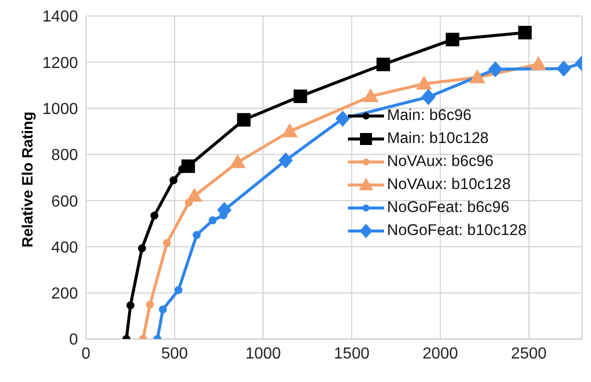 Image resolution: width=591 pixels, height=382 pixels. I want to click on y-tick-label: 1200, so click(60, 63).